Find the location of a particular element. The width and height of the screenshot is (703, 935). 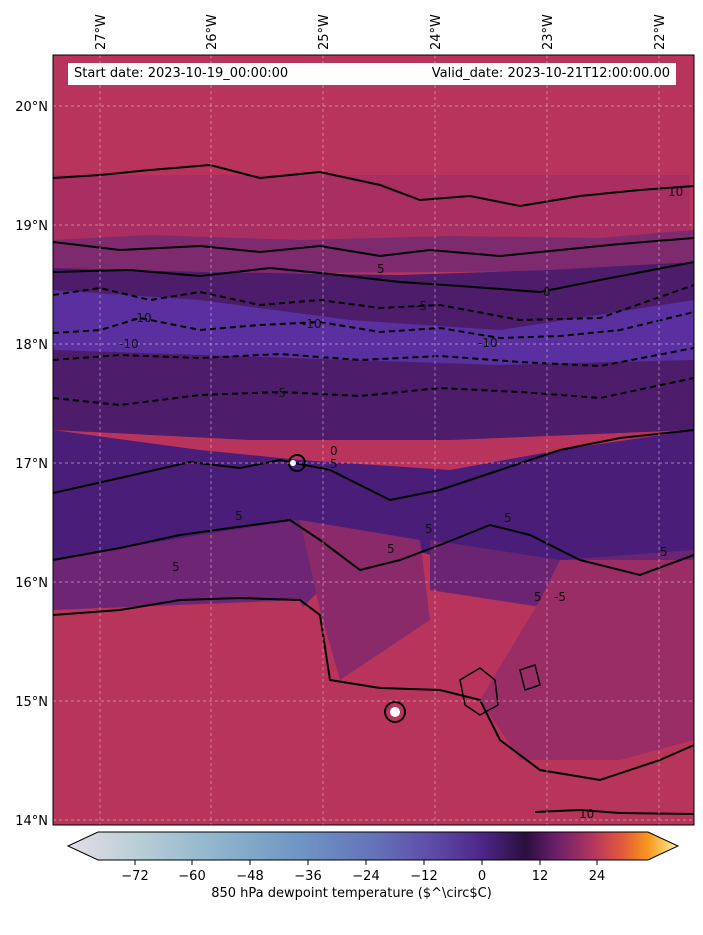

colorbar-tick-label: −48 is located at coordinates (249, 876).